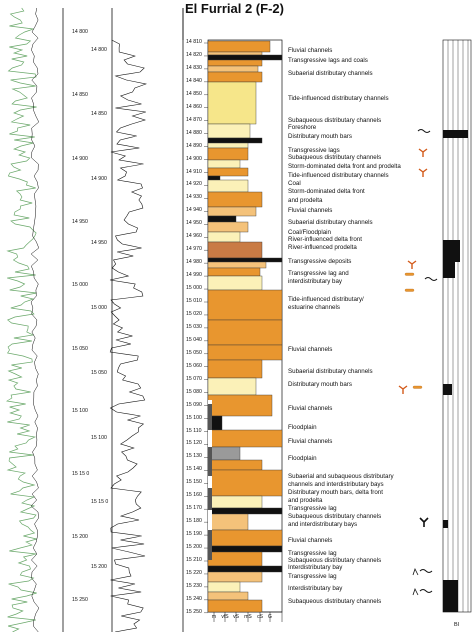 Image resolution: width=474 pixels, height=632 pixels. What do you see at coordinates (194, 54) in the screenshot?
I see `depth-label: 14 820` at bounding box center [194, 54].